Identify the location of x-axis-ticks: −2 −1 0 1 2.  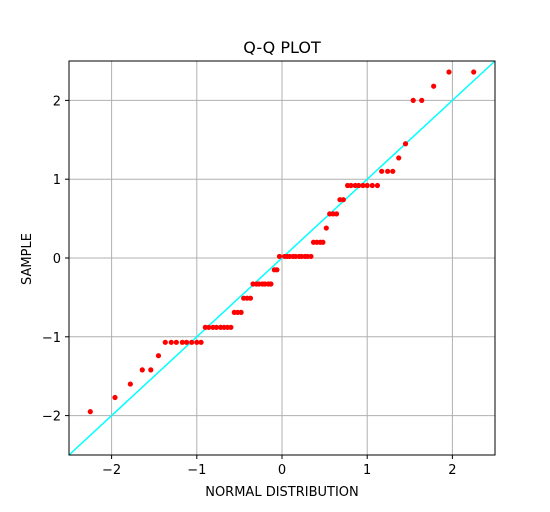
(279, 466).